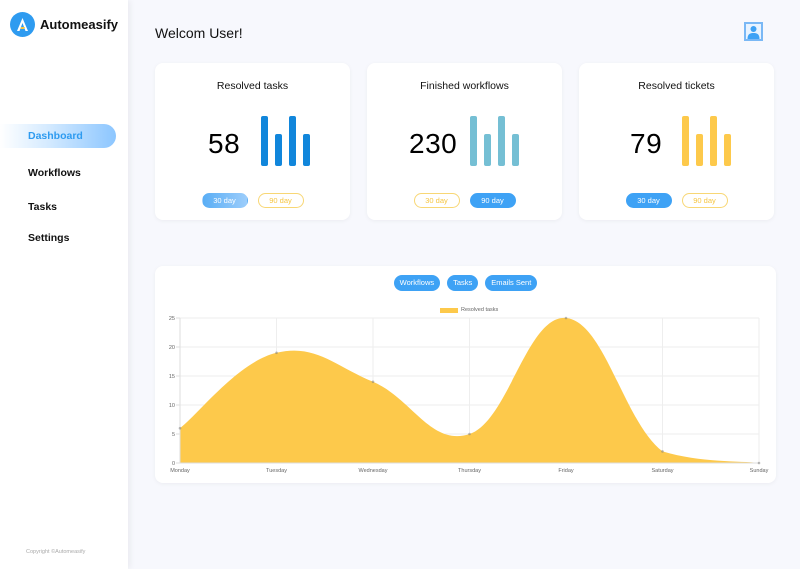  What do you see at coordinates (49, 238) in the screenshot?
I see `sidebar-item-settings: Settings` at bounding box center [49, 238].